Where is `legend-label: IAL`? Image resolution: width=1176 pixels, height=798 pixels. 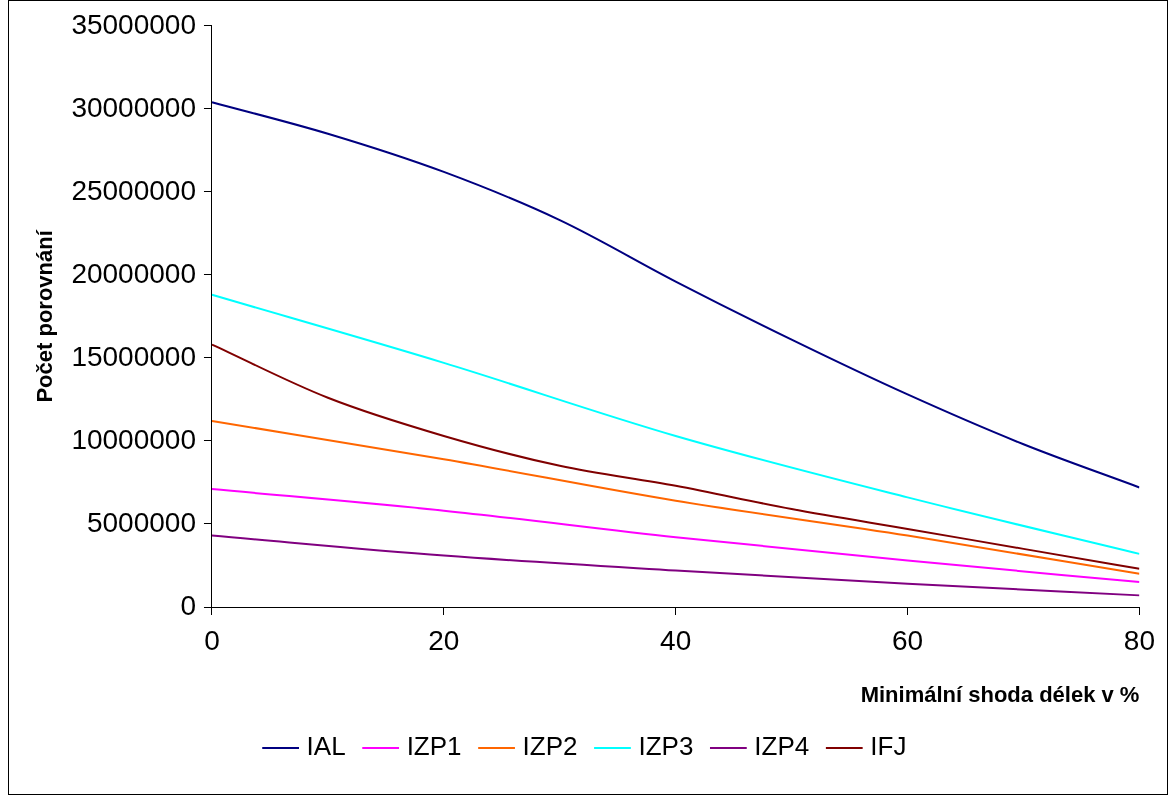
legend-label: IAL is located at coordinates (326, 746).